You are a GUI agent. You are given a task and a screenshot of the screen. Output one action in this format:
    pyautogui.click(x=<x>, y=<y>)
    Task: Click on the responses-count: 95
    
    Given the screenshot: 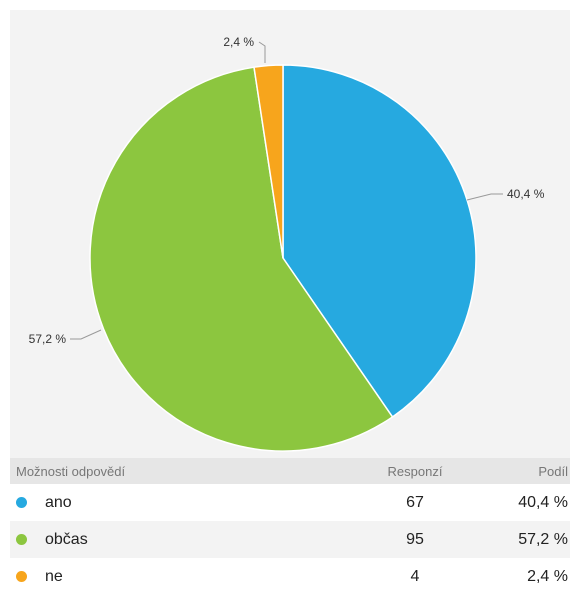 What is the action you would take?
    pyautogui.click(x=415, y=539)
    